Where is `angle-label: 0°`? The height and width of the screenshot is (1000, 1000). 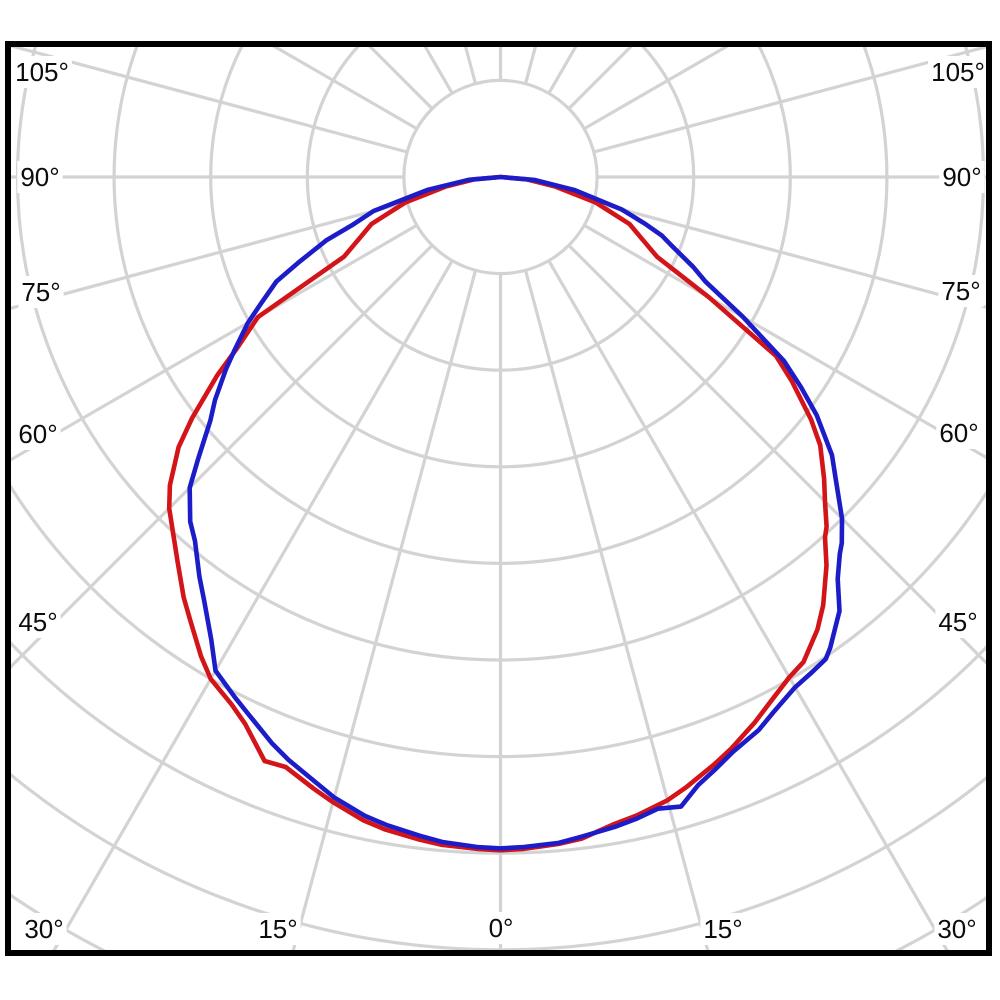
angle-label: 0° is located at coordinates (501, 928).